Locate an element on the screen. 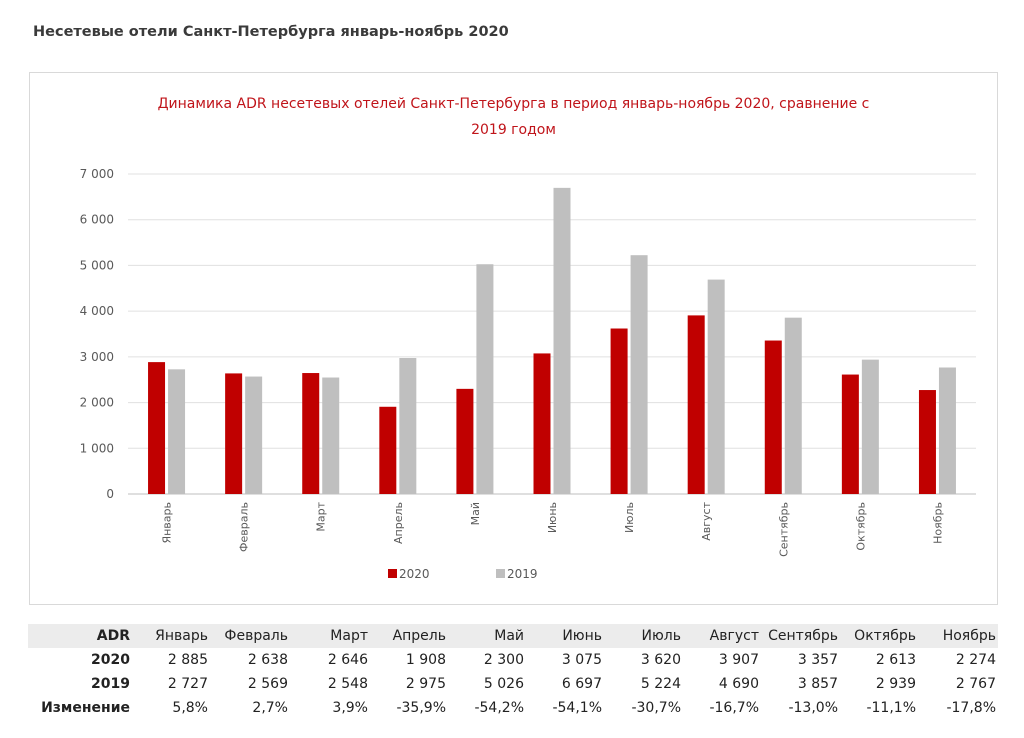 This screenshot has width=1024, height=738. table-header-month: Сентябрь is located at coordinates (800, 636).